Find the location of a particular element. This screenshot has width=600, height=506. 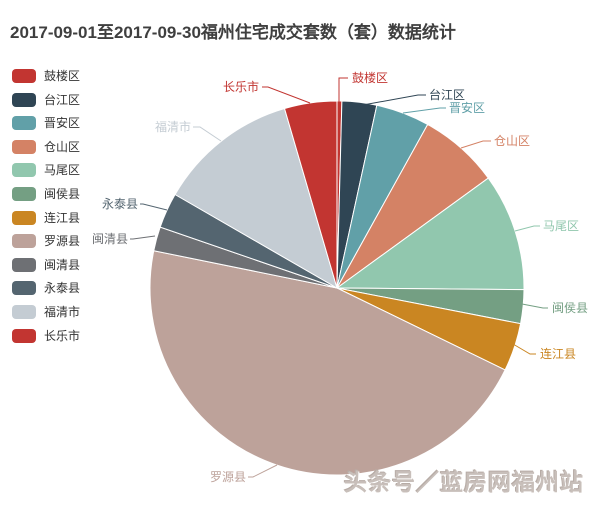

legend-item: 罗源县 is located at coordinates (46, 241).